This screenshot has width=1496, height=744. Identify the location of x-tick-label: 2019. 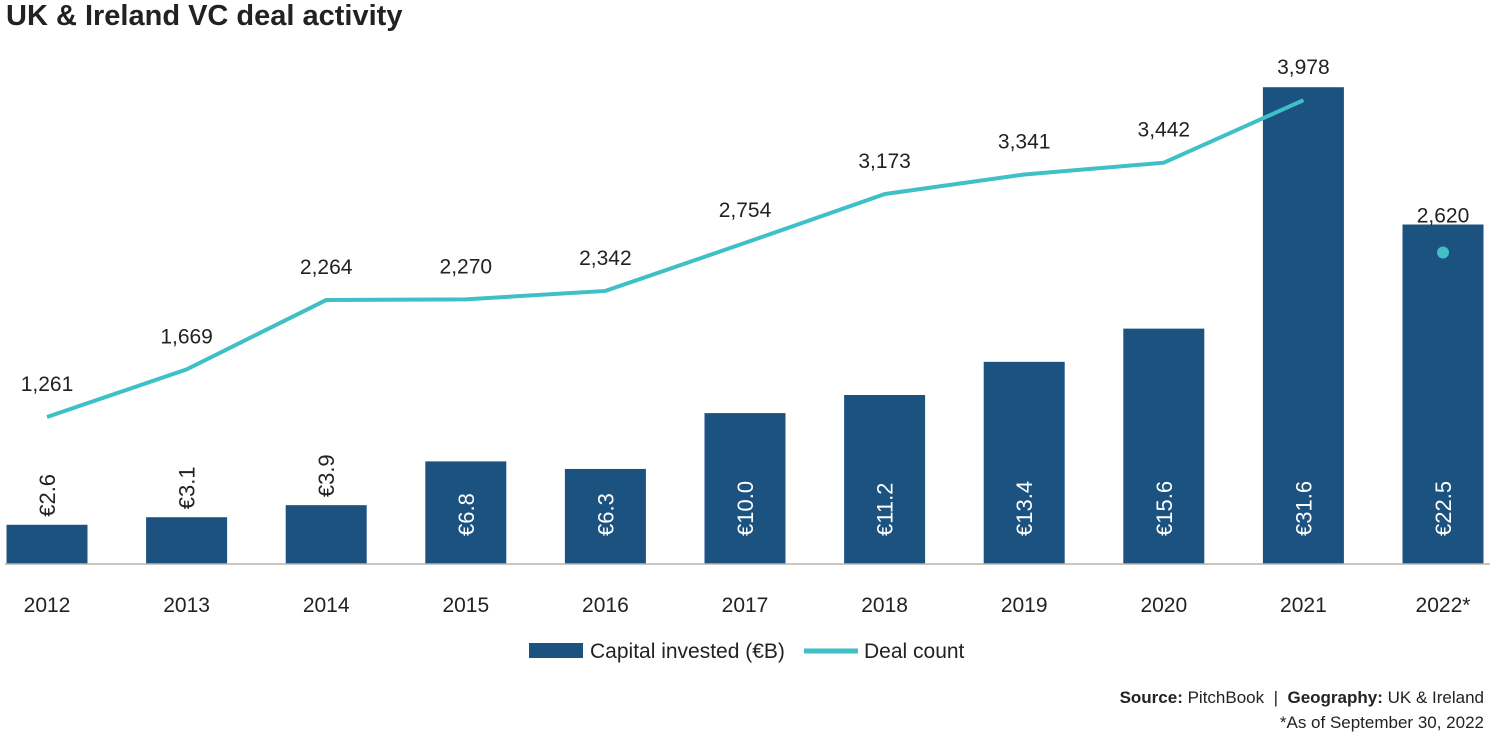
(1024, 605).